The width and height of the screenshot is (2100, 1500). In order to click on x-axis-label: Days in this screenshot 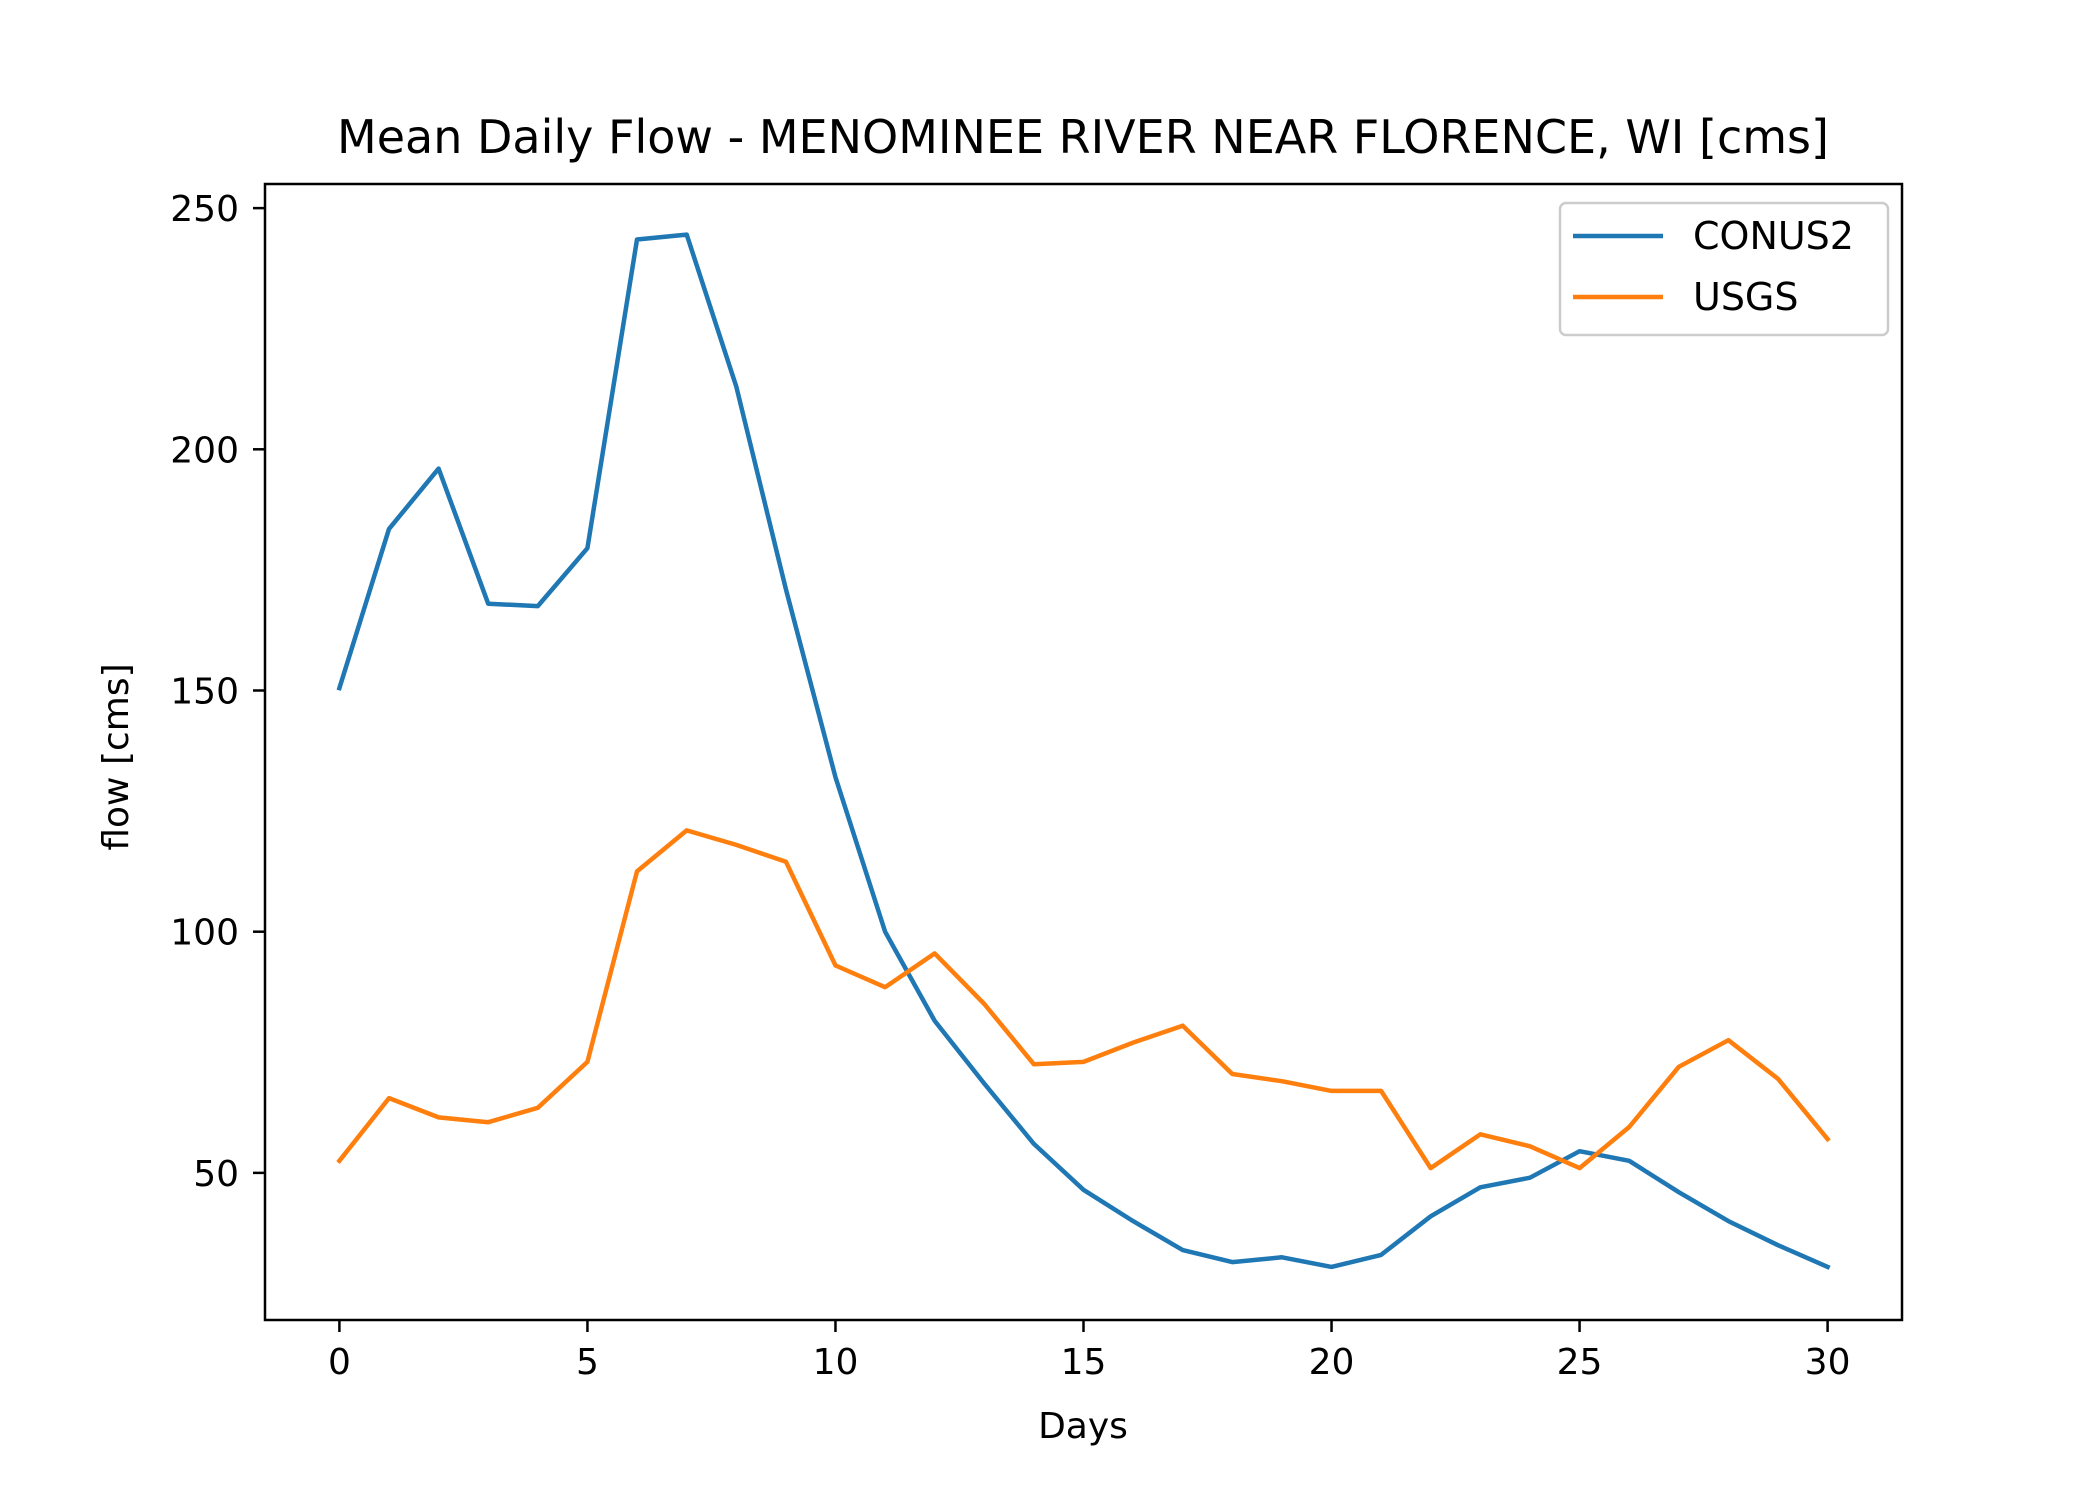, I will do `click(1083, 1426)`.